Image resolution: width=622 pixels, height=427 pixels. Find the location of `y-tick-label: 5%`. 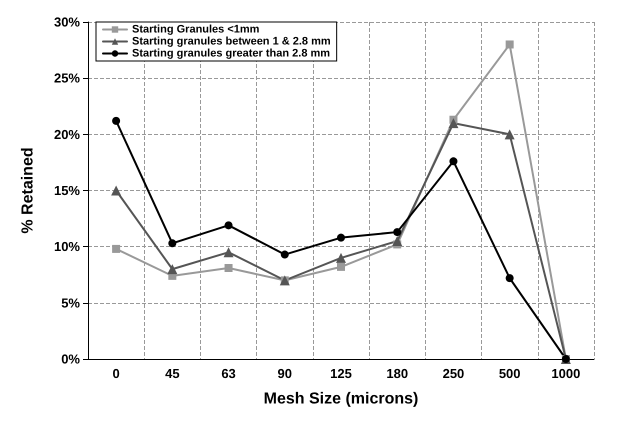

y-tick-label: 5% is located at coordinates (70, 302).